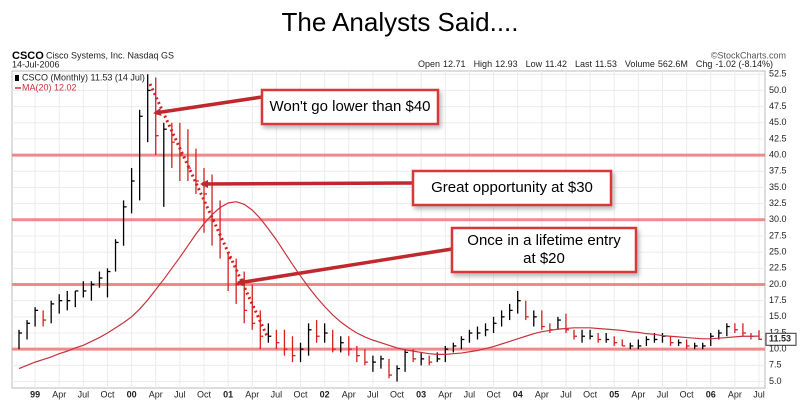 The image size is (800, 402). What do you see at coordinates (483, 64) in the screenshot?
I see `stat-label: High` at bounding box center [483, 64].